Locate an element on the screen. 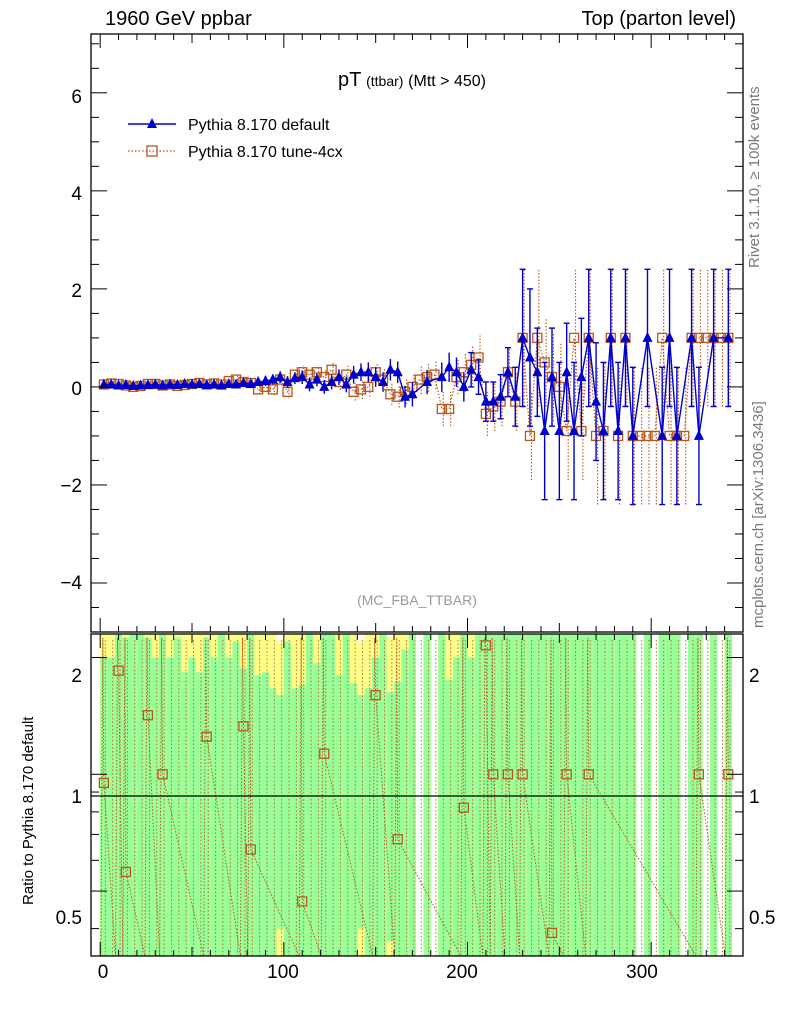 This screenshot has width=786, height=1024. plot-title-sub: (ttbar) is located at coordinates (384, 81).